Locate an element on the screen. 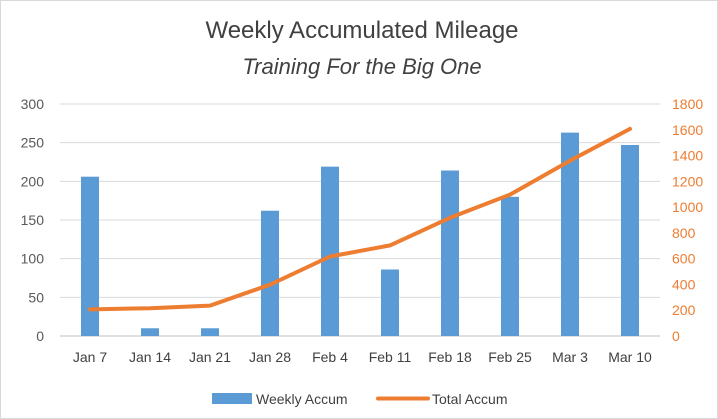 The height and width of the screenshot is (419, 718). x-tick-label: Jan 14 is located at coordinates (150, 357).